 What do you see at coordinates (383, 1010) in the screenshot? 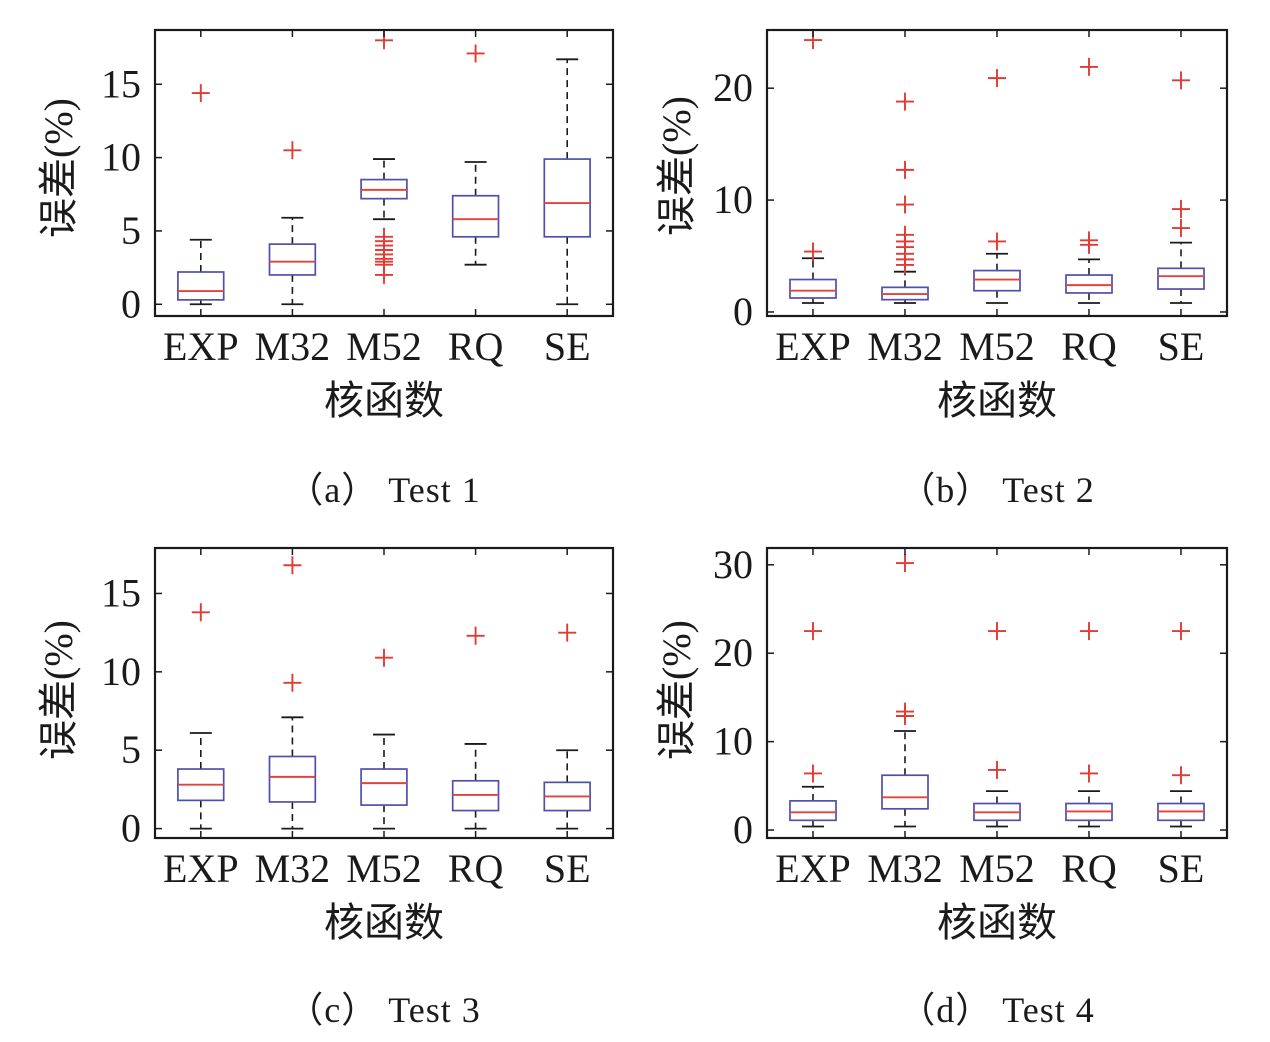
I see `panel-caption: （c） Test 3` at bounding box center [383, 1010].